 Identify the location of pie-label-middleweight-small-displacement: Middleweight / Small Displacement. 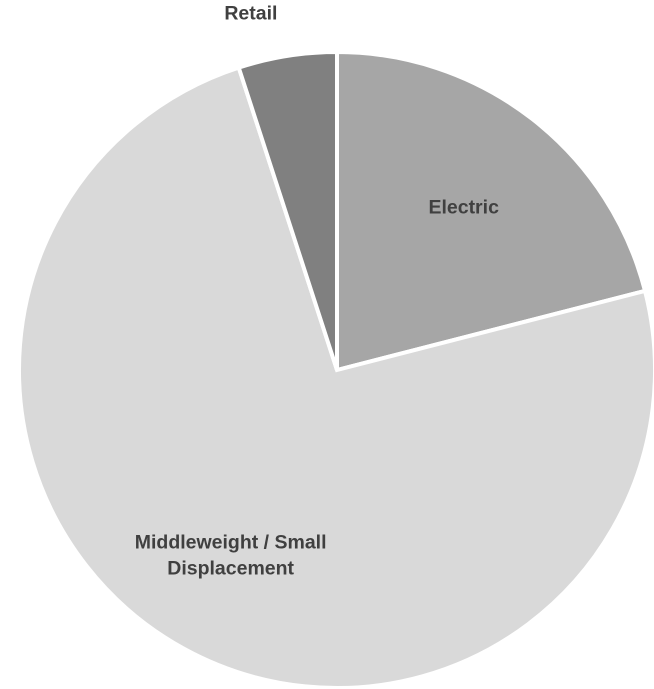
(231, 556).